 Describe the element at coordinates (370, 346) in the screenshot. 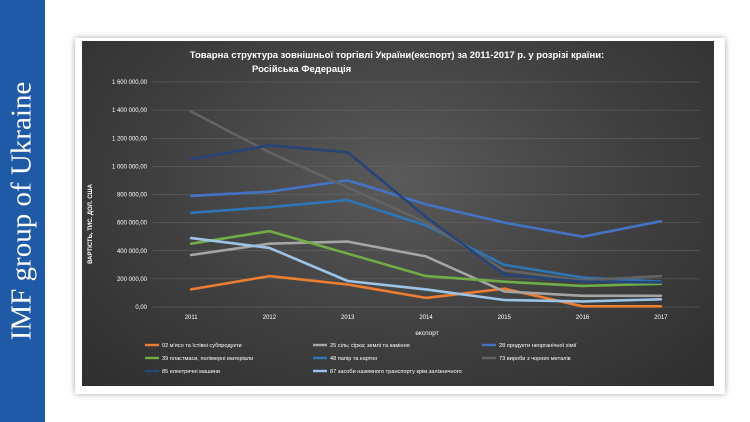

I see `legend-label: 25 сіль; сірка; землі та каміння` at that location.